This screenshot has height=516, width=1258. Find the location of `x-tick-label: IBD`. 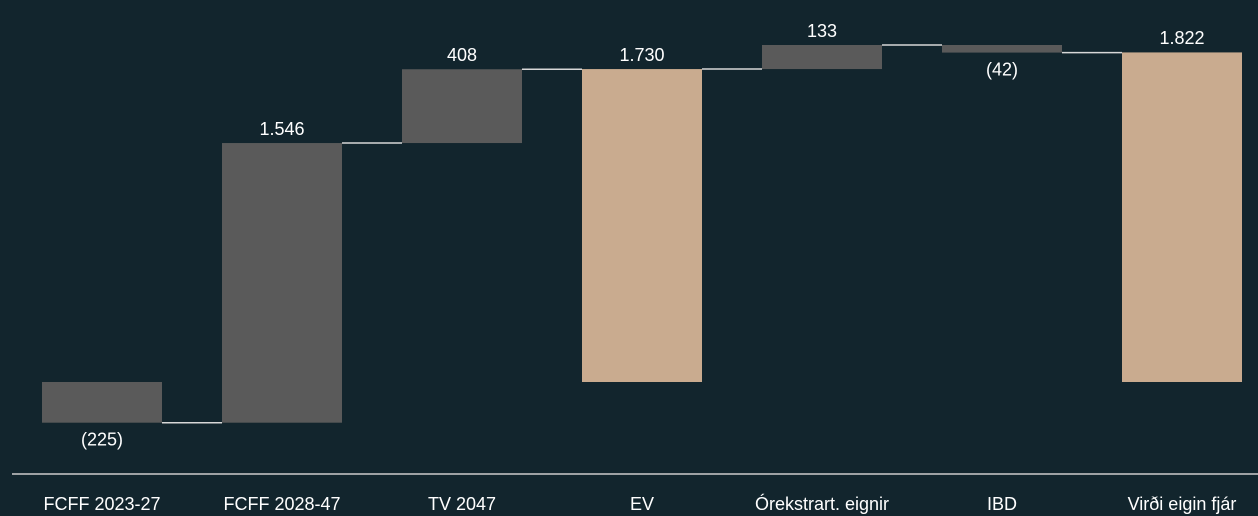

x-tick-label: IBD is located at coordinates (1002, 504).